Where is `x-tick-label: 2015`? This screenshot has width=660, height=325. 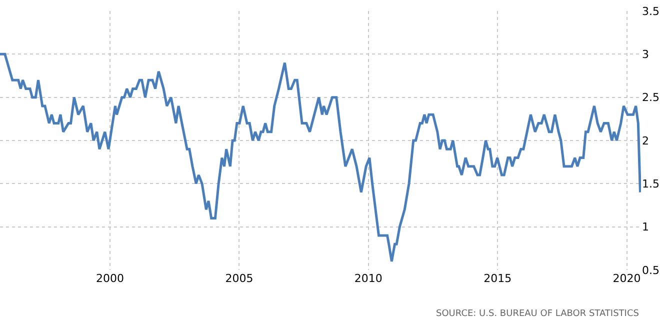 x-tick-label: 2015 is located at coordinates (498, 278).